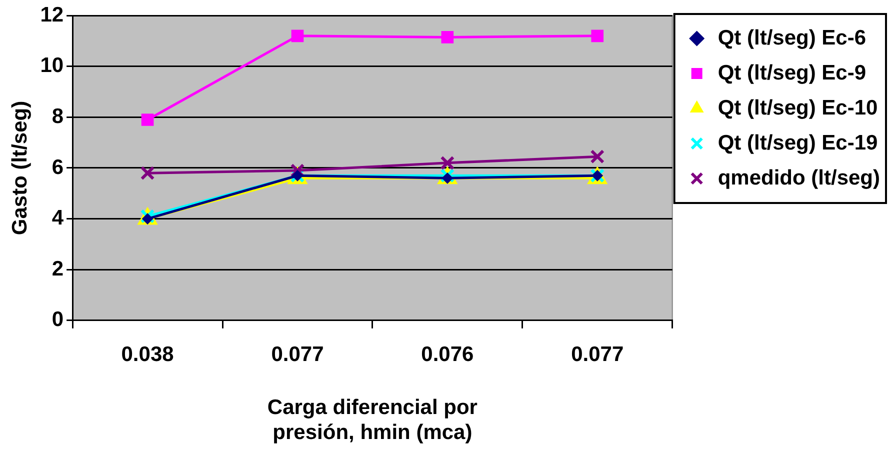  Describe the element at coordinates (58, 116) in the screenshot. I see `y-tick-label: 8` at that location.